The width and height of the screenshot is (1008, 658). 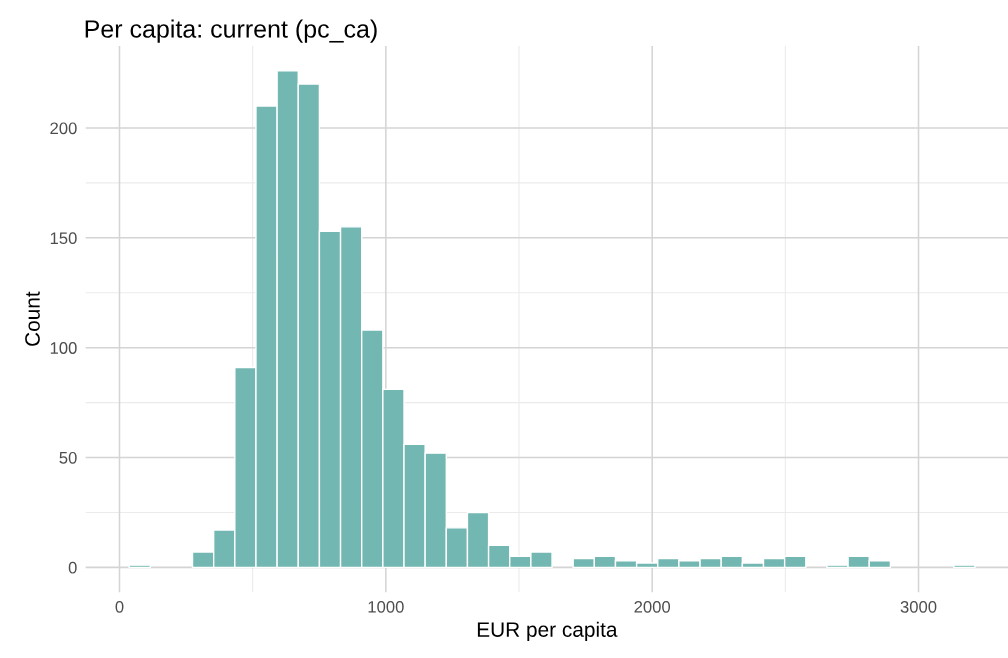 I want to click on y-tick-label: 150, so click(x=63, y=238).